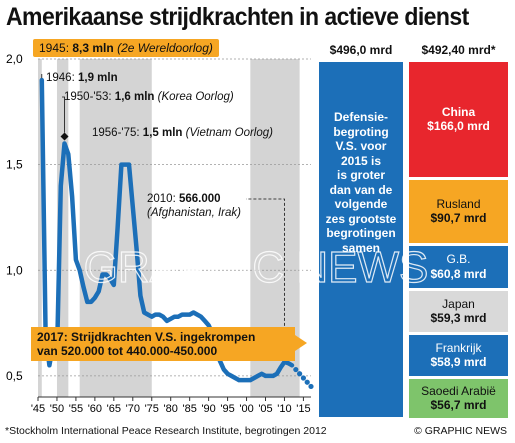 Image resolution: width=515 pixels, height=443 pixels. What do you see at coordinates (14, 376) in the screenshot?
I see `y-tick-label: 0,5` at bounding box center [14, 376].